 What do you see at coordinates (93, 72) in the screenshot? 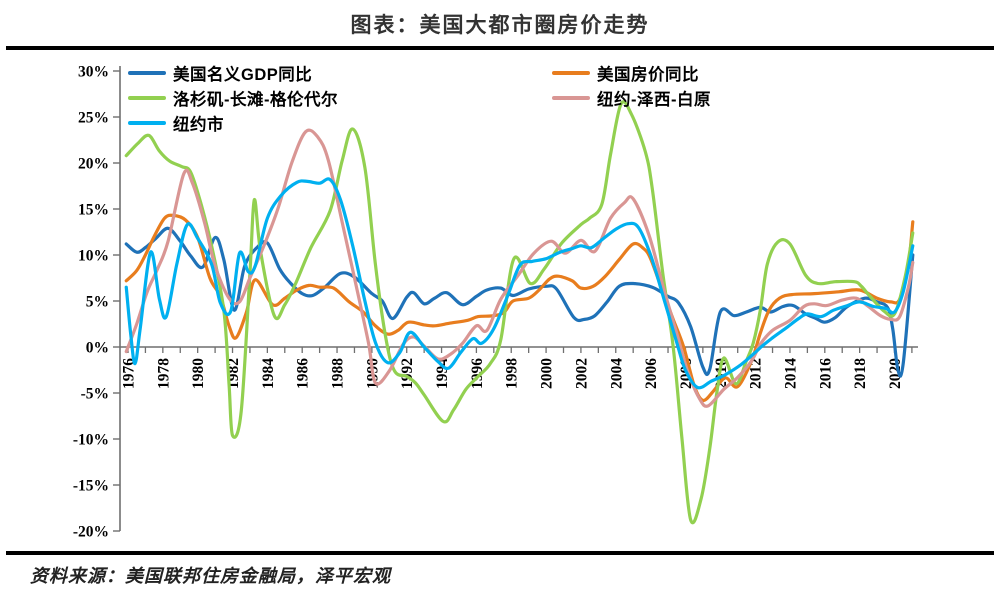
I see `y-tick-label: 30%` at bounding box center [93, 72].